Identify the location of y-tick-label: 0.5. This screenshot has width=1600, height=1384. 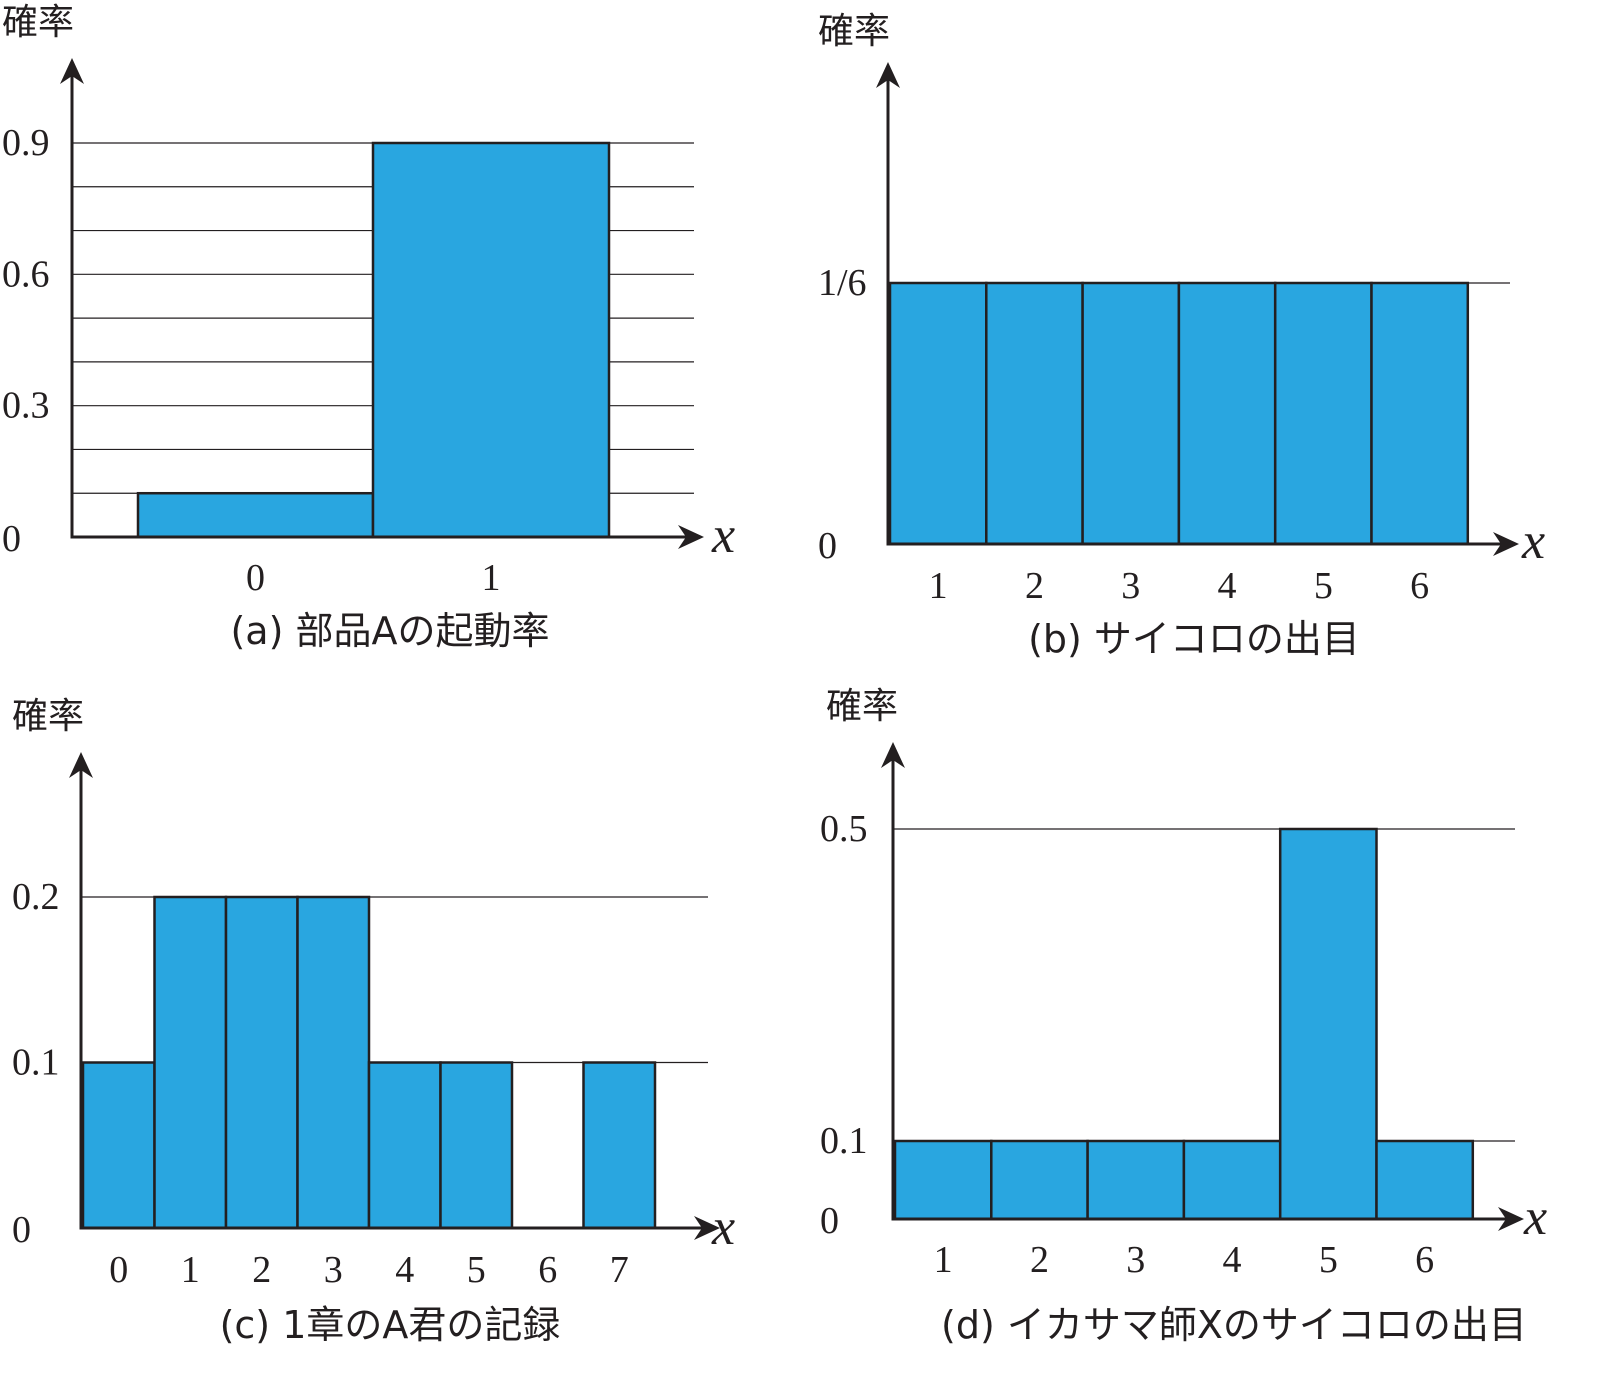
(844, 829).